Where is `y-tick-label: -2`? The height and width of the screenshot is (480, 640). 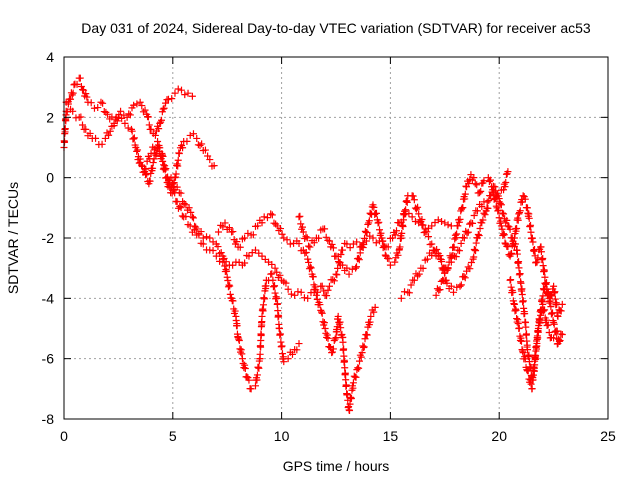
y-tick-label: -2 is located at coordinates (48, 238).